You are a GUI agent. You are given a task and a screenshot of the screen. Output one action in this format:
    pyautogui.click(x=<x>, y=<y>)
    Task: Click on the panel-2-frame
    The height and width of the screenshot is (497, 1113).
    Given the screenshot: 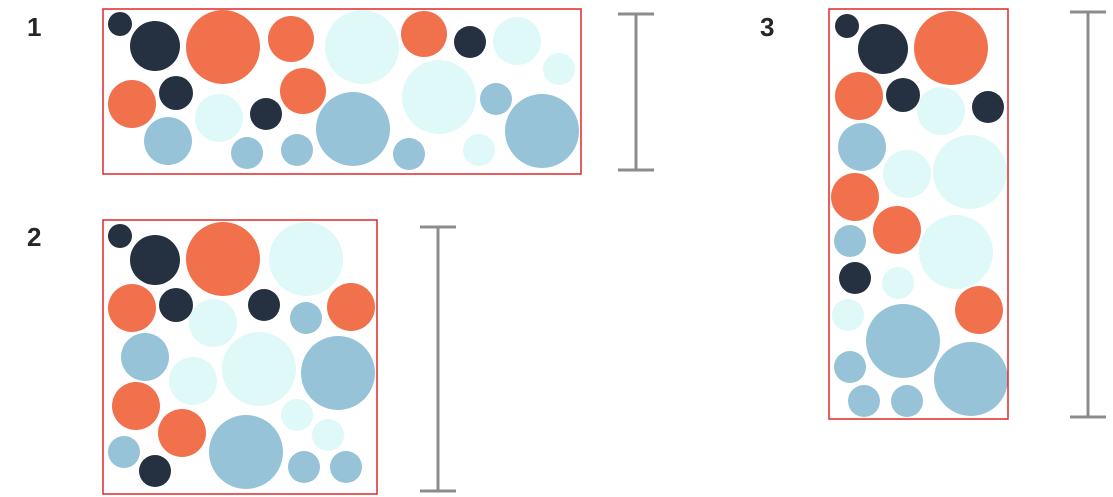 What is the action you would take?
    pyautogui.click(x=240, y=357)
    